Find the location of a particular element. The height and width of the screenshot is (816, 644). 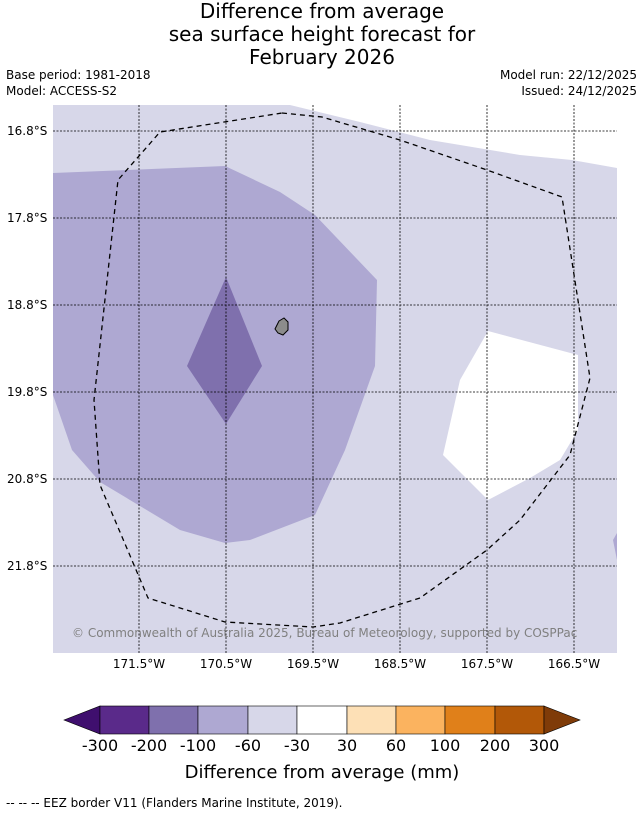

lon-label-5: 167.5°W is located at coordinates (487, 664).